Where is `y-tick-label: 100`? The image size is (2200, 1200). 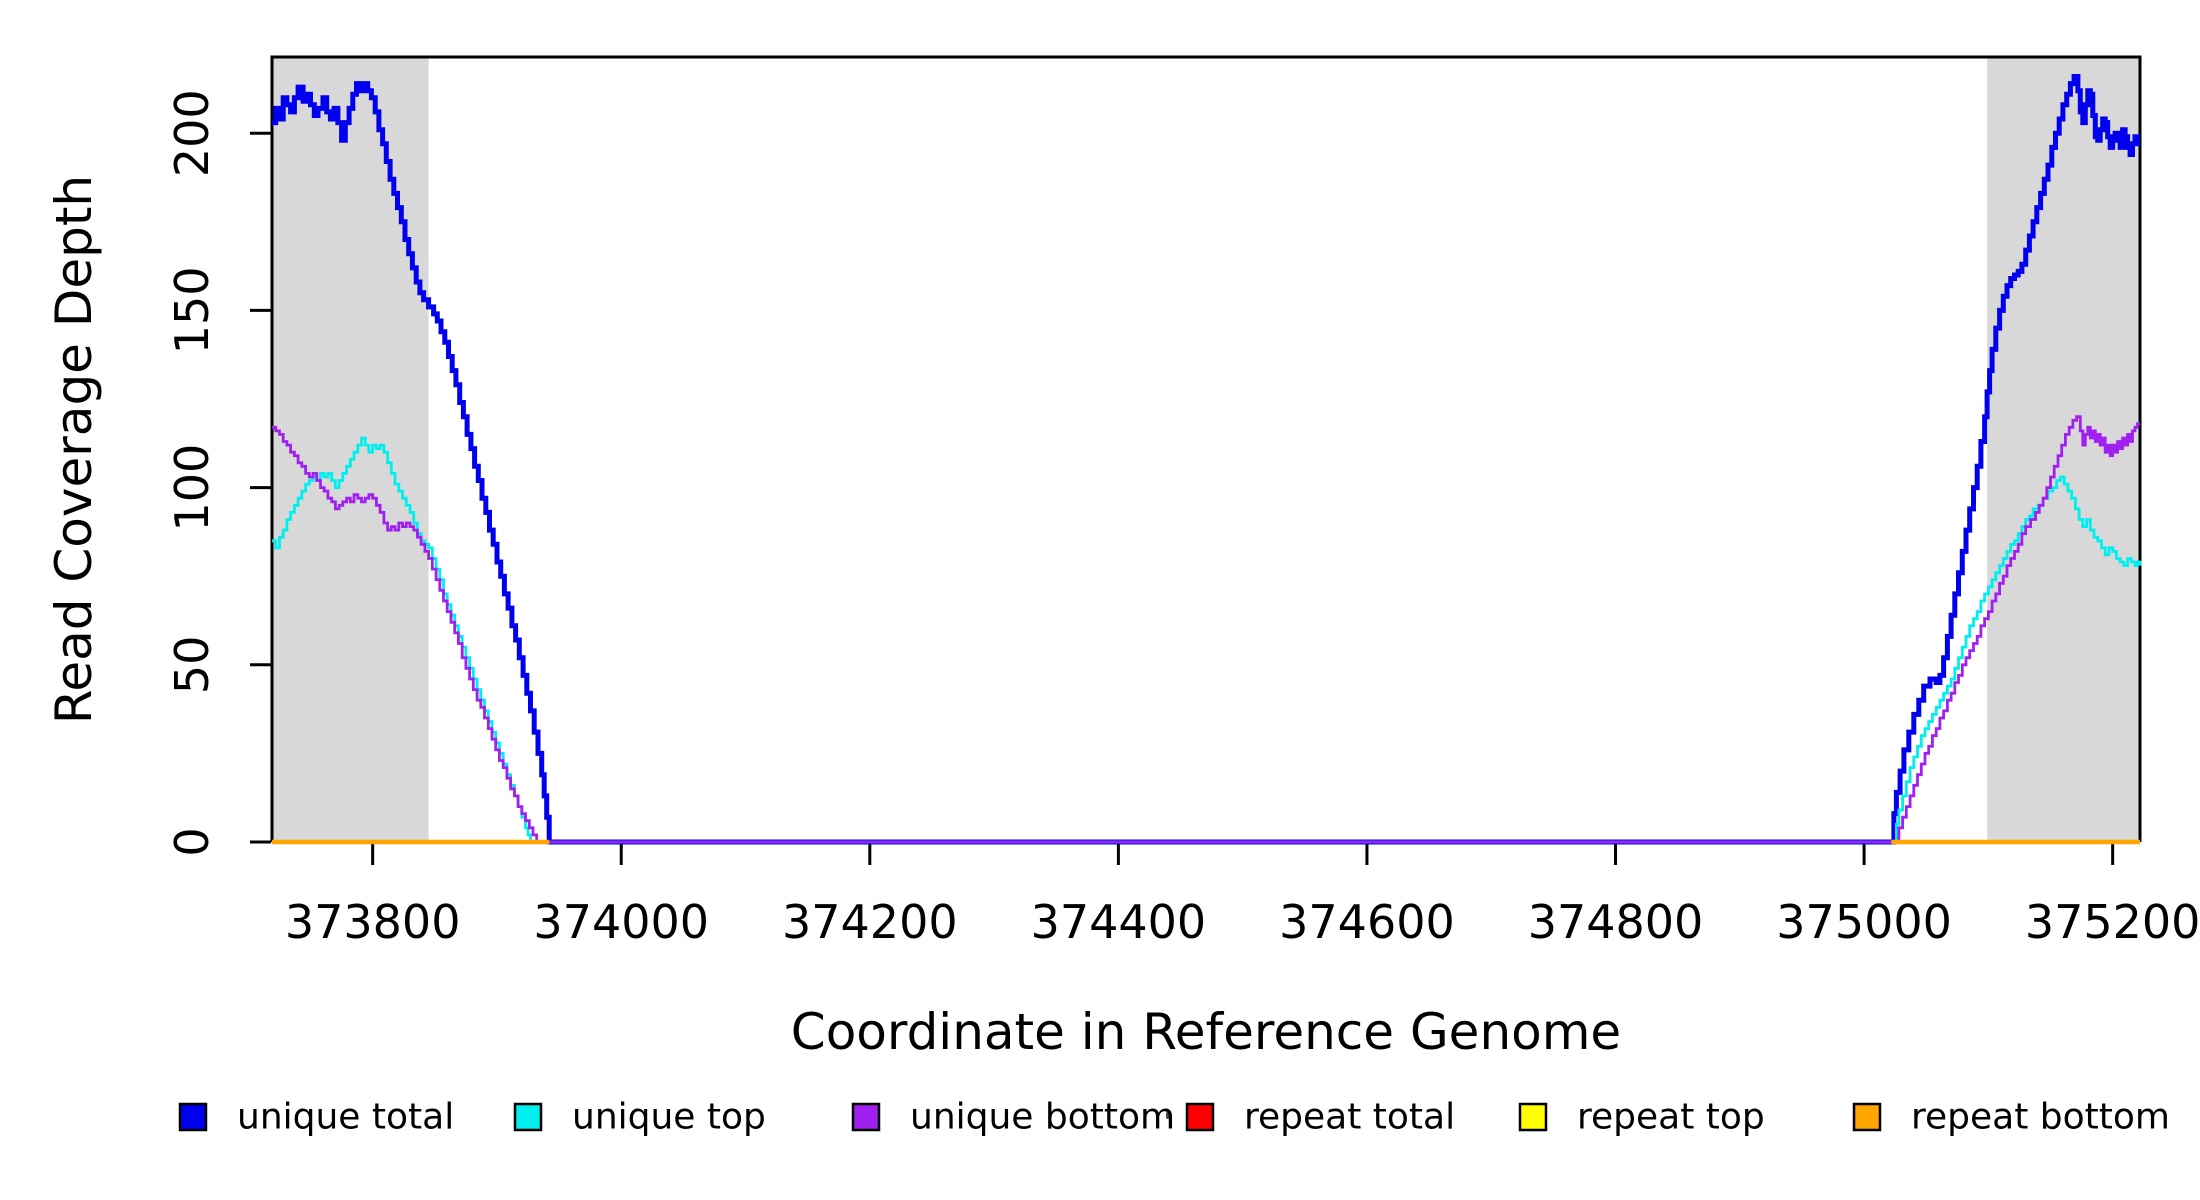 y-tick-label: 100 is located at coordinates (192, 488).